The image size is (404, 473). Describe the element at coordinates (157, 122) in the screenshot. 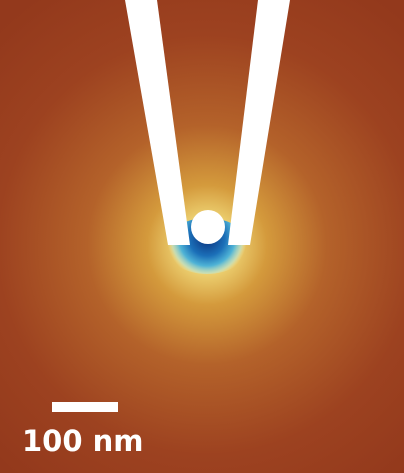

I see `pipette-left-wall` at that location.